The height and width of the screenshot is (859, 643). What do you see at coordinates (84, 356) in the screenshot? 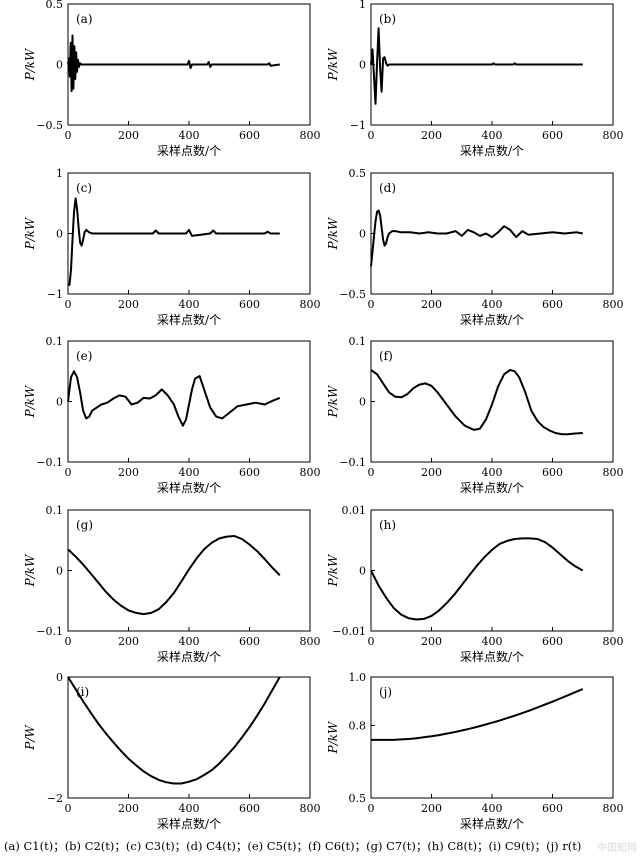
I see `panel-label-5: (e)` at bounding box center [84, 356].